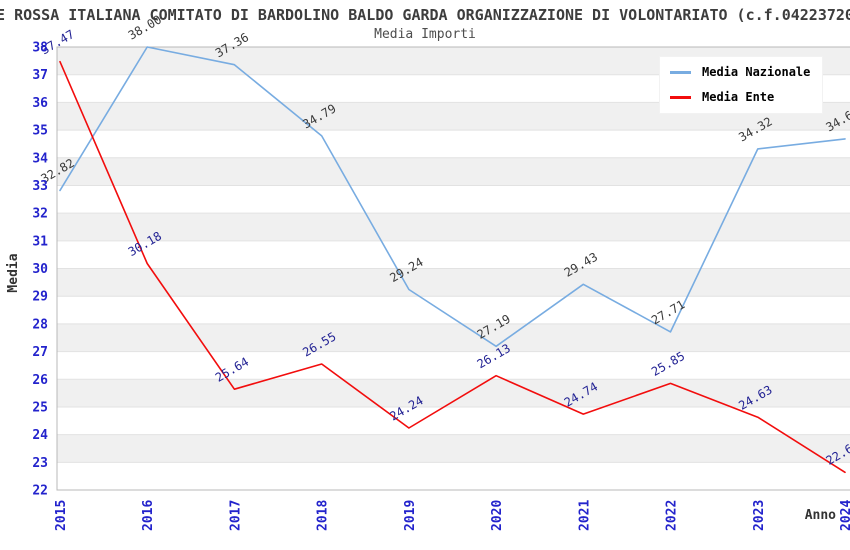 The image size is (850, 550). Describe the element at coordinates (13, 272) in the screenshot. I see `y-axis-title: Media` at that location.